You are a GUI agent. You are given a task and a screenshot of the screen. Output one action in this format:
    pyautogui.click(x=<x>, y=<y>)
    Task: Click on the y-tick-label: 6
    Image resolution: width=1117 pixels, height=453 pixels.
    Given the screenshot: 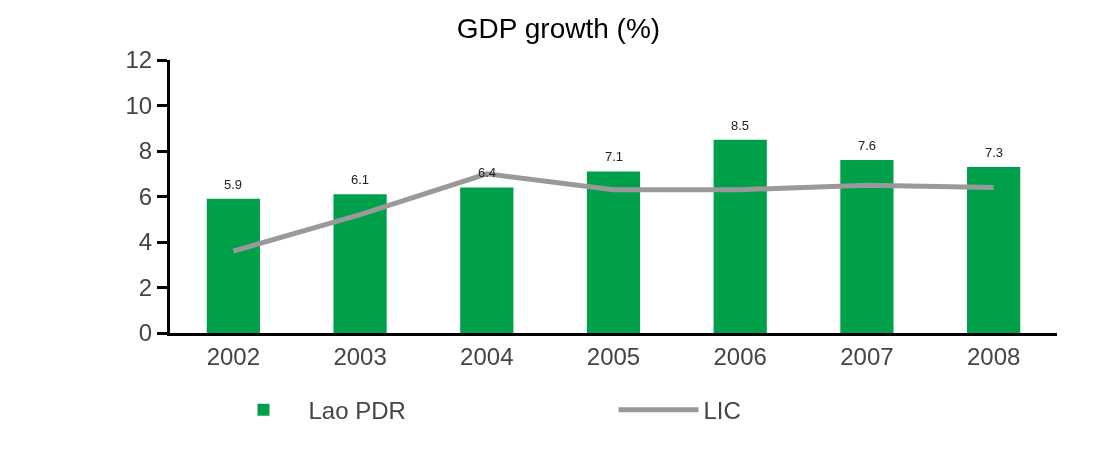 What is the action you would take?
    pyautogui.click(x=145, y=196)
    